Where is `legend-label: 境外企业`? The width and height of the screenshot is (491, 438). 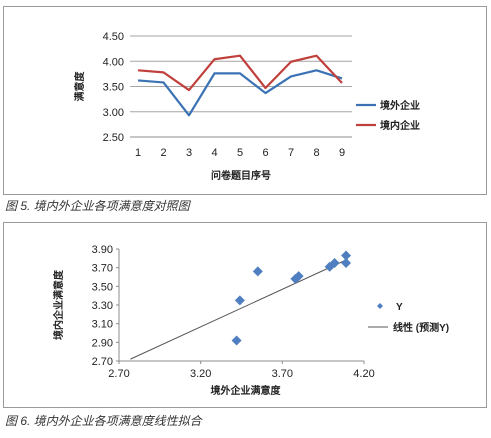 legend-label: 境外企业 is located at coordinates (400, 105).